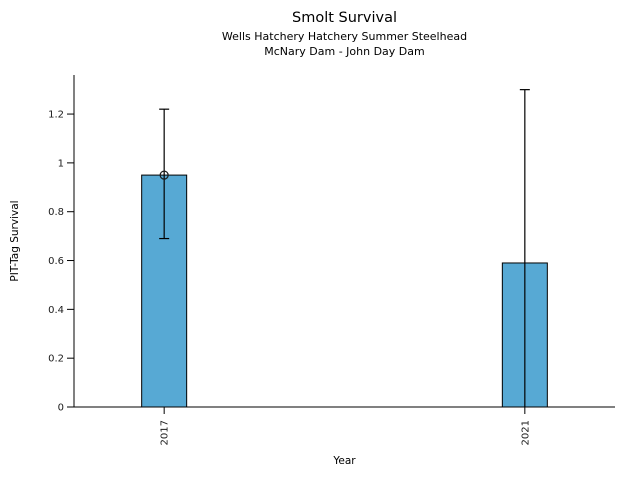 The image size is (640, 480). What do you see at coordinates (61, 408) in the screenshot?
I see `y-tick-label-0: 0` at bounding box center [61, 408].